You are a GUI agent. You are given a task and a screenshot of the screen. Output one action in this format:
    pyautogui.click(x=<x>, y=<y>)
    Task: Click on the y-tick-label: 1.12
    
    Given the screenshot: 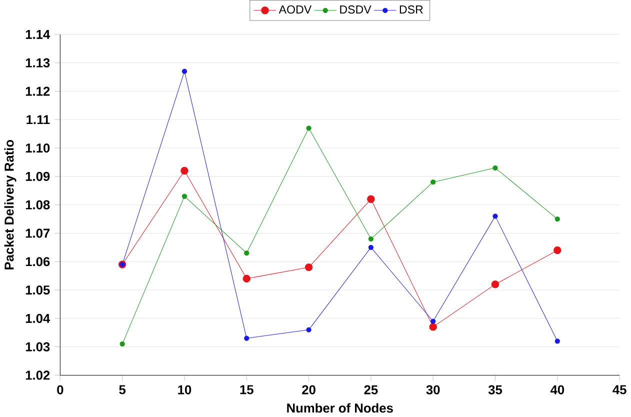 What is the action you would take?
    pyautogui.click(x=38, y=91)
    